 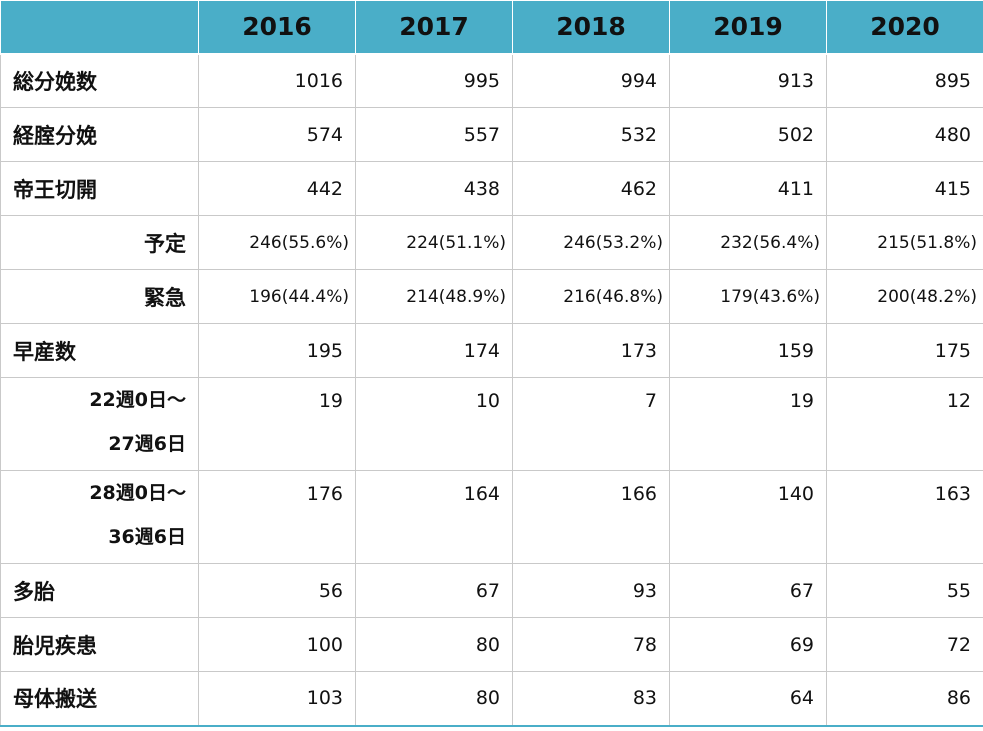 What do you see at coordinates (434, 80) in the screenshot?
I see `table-cell: 995` at bounding box center [434, 80].